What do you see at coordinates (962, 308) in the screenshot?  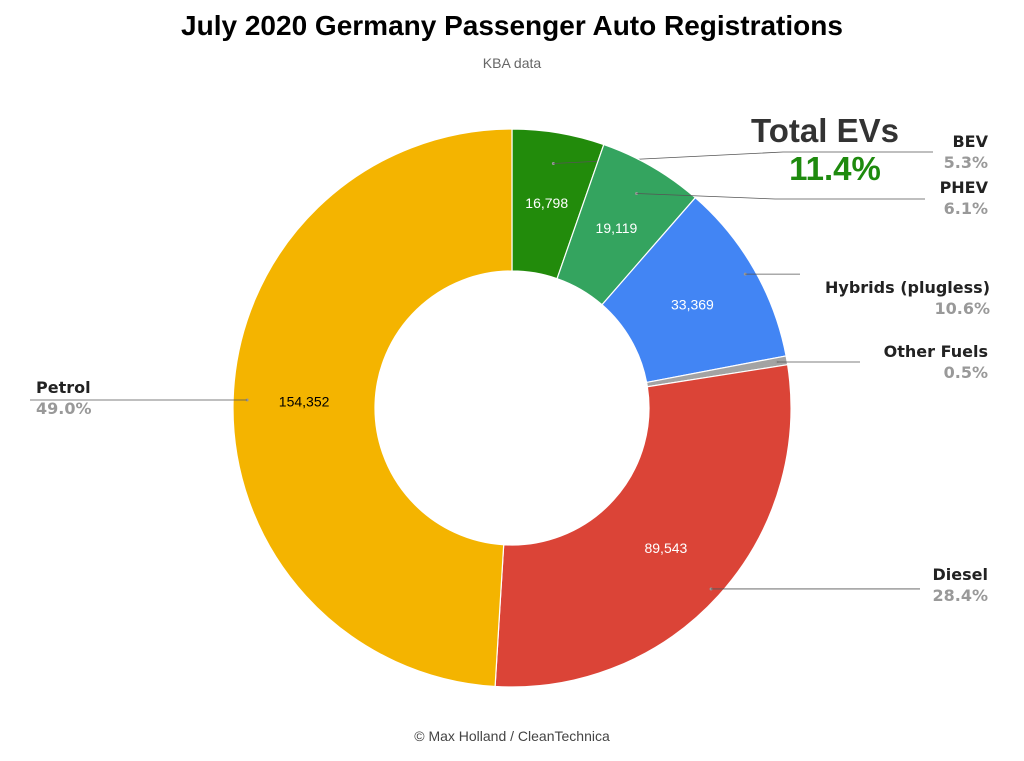 I see `percent-label-hybrids-plugless: 10.6%` at bounding box center [962, 308].